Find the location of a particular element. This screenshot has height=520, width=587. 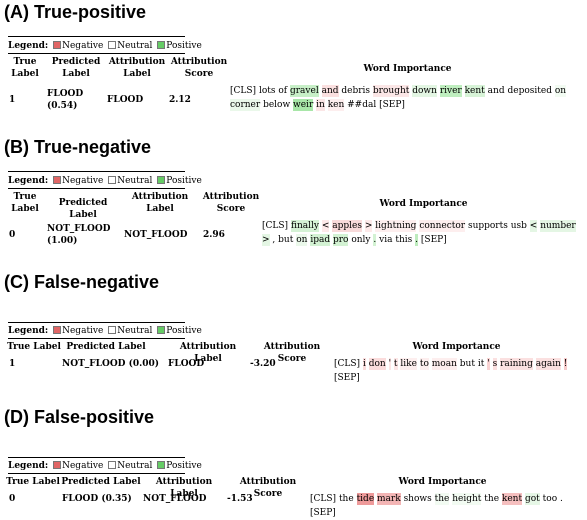

predicted-label-value: NOT_FLOOD (1.00) is located at coordinates (79, 235).